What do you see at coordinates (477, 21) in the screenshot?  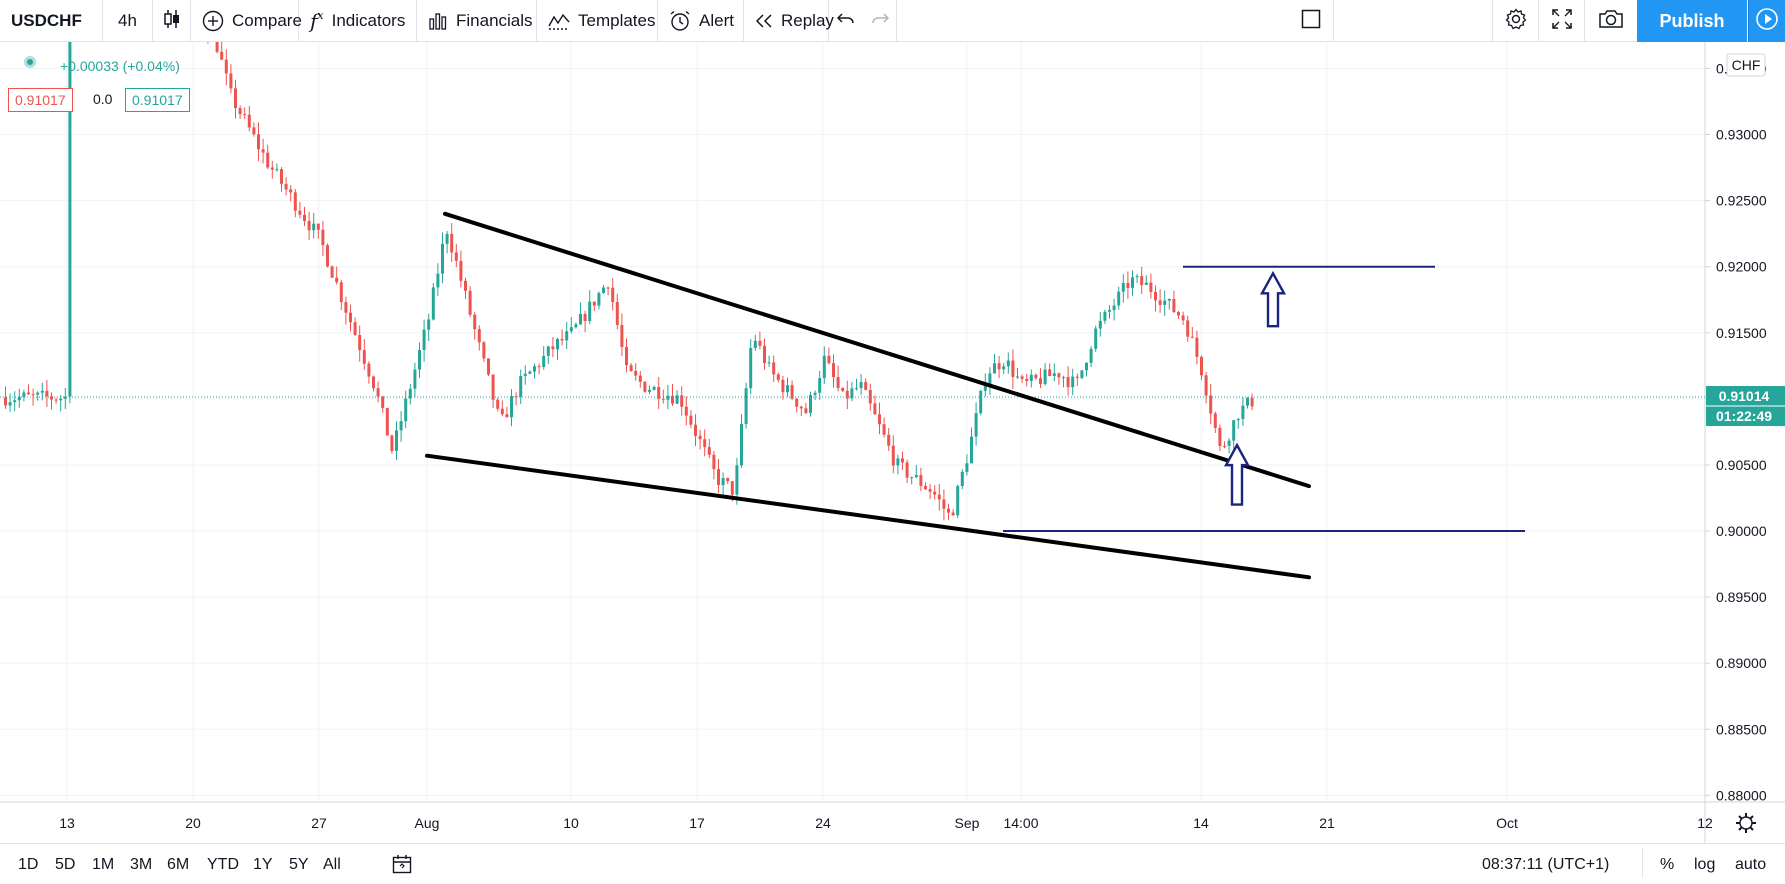 I see `financials-button: Financials` at bounding box center [477, 21].